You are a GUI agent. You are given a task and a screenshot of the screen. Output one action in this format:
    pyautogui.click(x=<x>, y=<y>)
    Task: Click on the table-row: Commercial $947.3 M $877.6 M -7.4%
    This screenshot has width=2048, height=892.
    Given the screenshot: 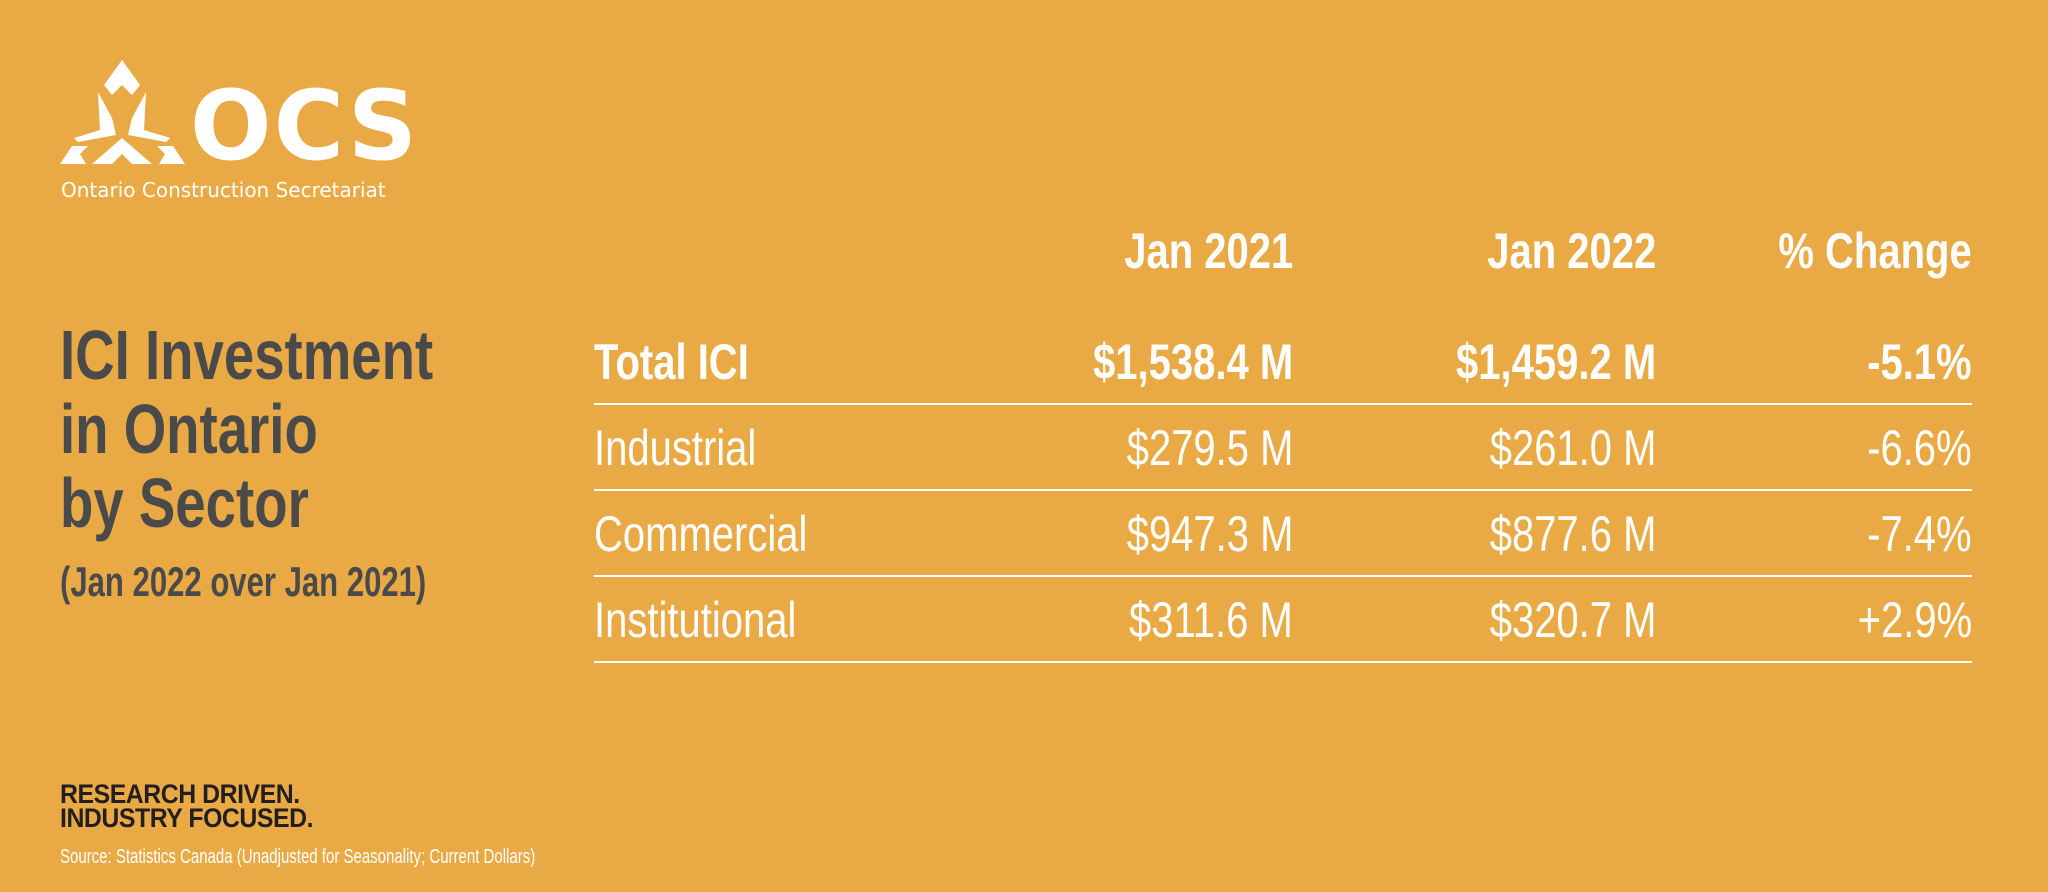 What is the action you would take?
    pyautogui.click(x=1283, y=534)
    